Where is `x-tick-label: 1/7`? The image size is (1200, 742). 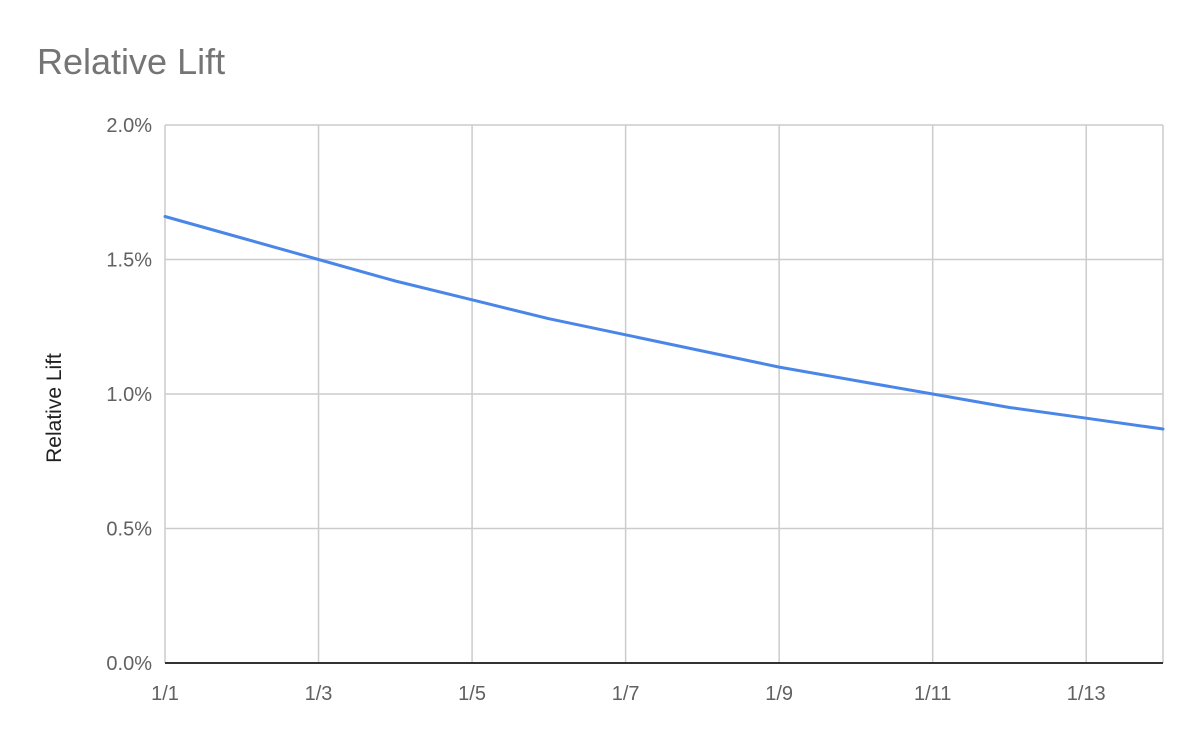 x-tick-label: 1/7 is located at coordinates (626, 694).